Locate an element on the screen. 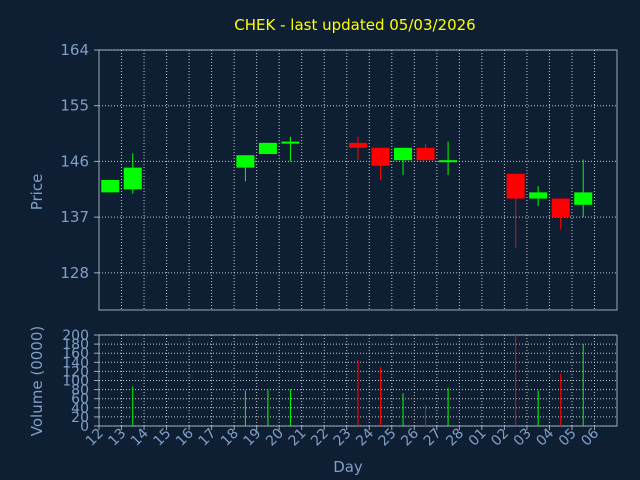 This screenshot has height=480, width=640. day-tick-label: 21 is located at coordinates (298, 438).